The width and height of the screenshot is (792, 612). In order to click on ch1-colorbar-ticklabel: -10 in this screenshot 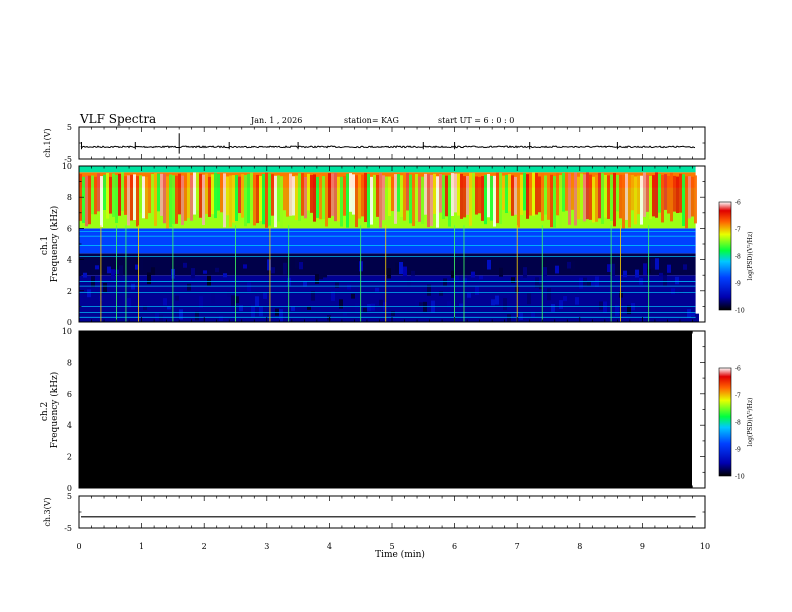, I will do `click(740, 311)`.